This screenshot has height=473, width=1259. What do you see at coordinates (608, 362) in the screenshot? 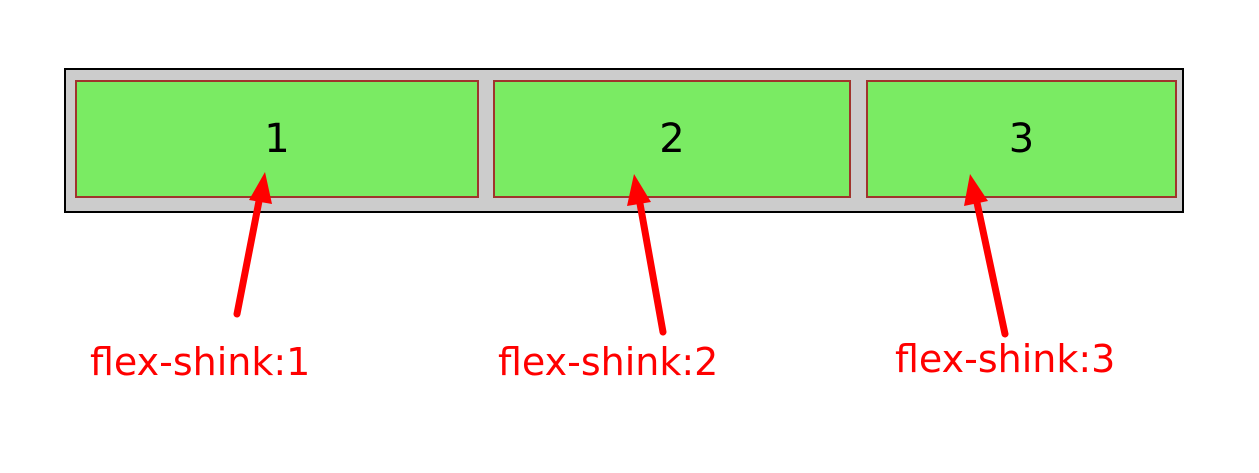
I see `annotation-label-2: flex-shink:2` at bounding box center [608, 362].